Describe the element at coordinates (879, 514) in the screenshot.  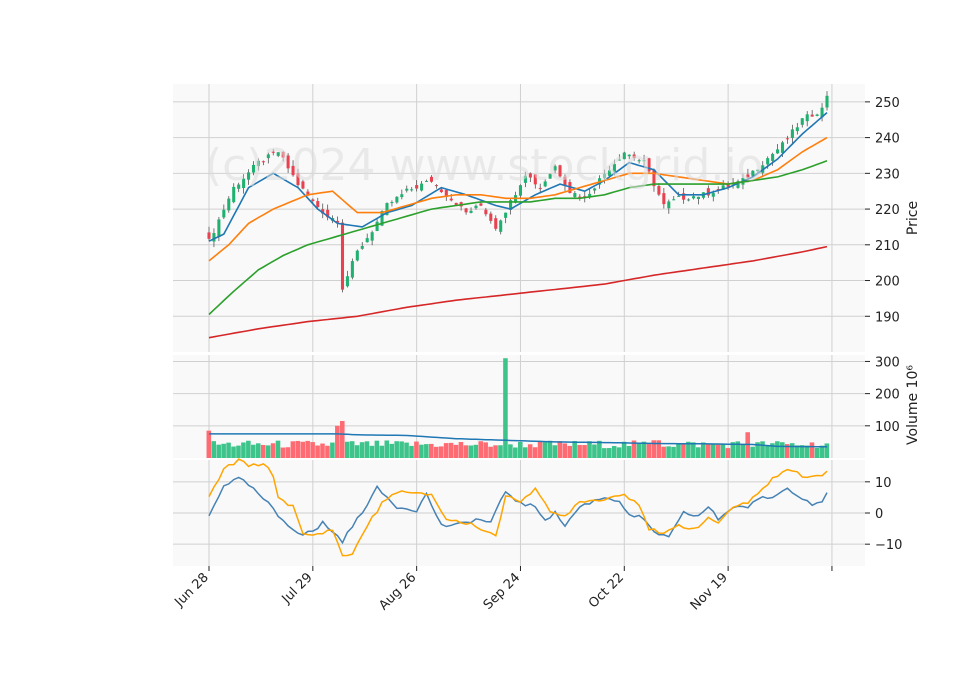
I see `indicator-y-tick-label: 0` at that location.